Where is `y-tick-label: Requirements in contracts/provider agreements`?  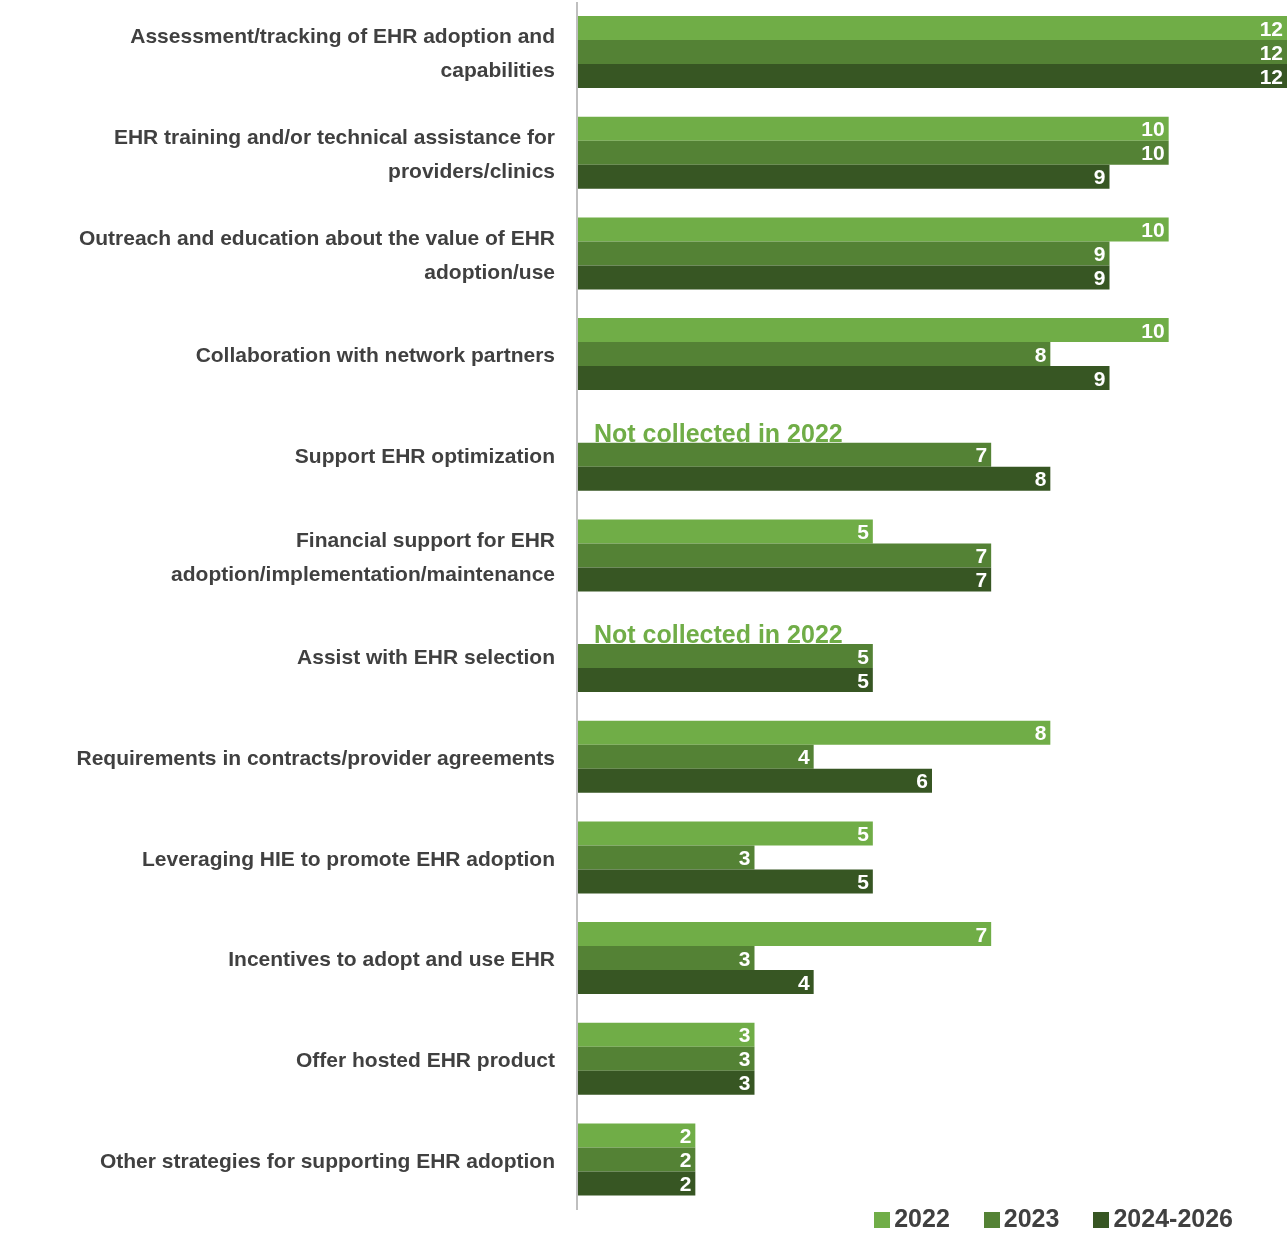 y-tick-label: Requirements in contracts/provider agreements is located at coordinates (315, 757).